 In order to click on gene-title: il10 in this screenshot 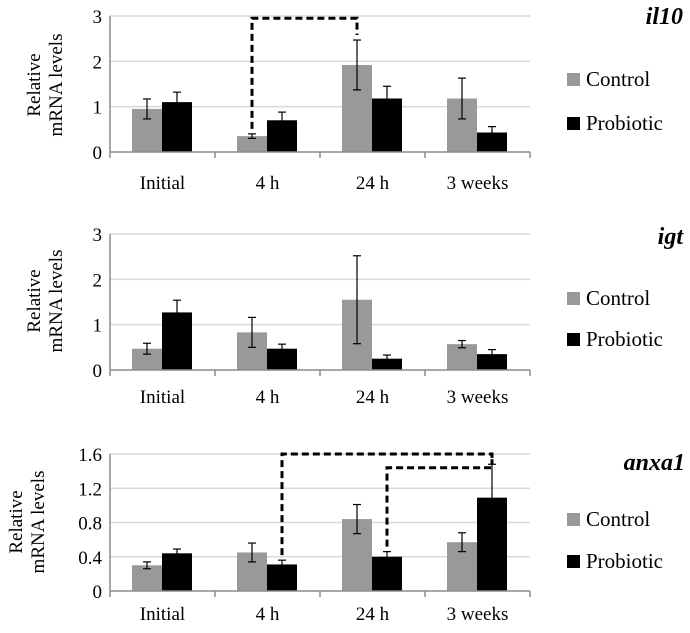, I will do `click(664, 17)`.